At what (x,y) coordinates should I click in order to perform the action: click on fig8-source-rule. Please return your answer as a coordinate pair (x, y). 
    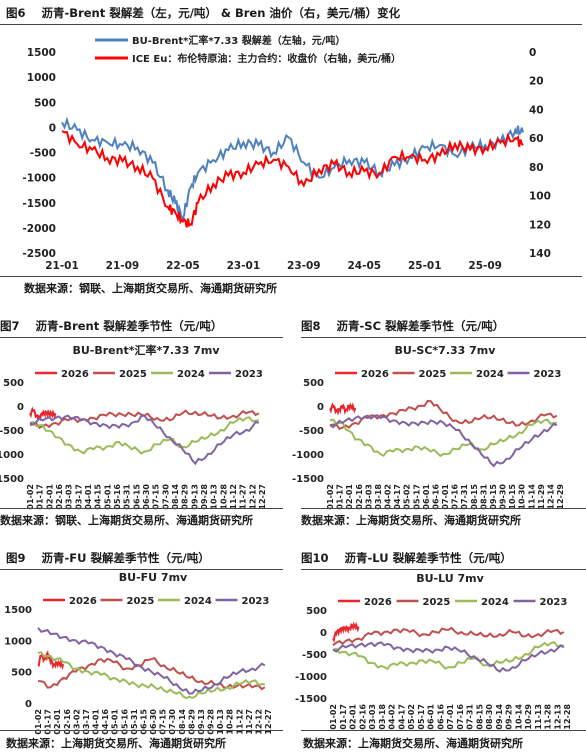
    Looking at the image, I should click on (443, 508).